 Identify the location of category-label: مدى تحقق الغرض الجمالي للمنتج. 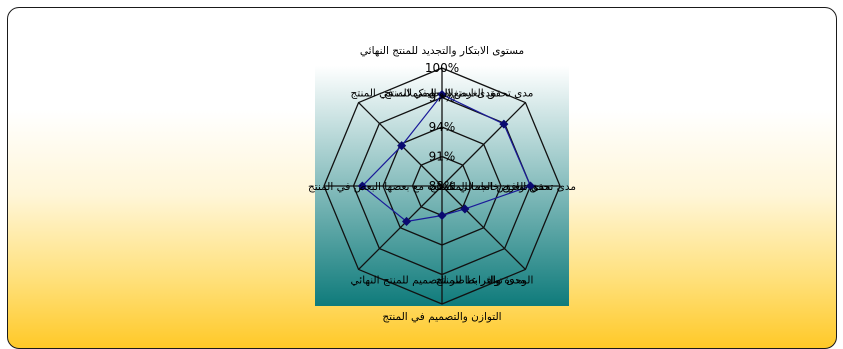
(503, 187).